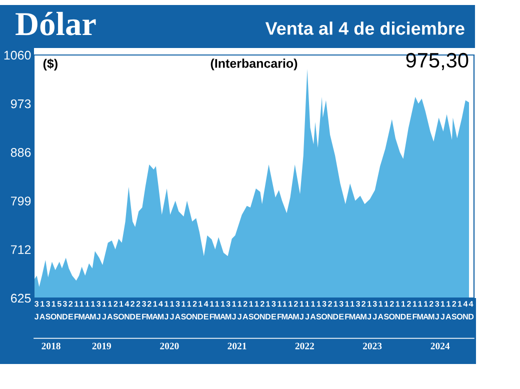  What do you see at coordinates (59, 310) in the screenshot?
I see `x-tick-label: 5 N` at bounding box center [59, 310].